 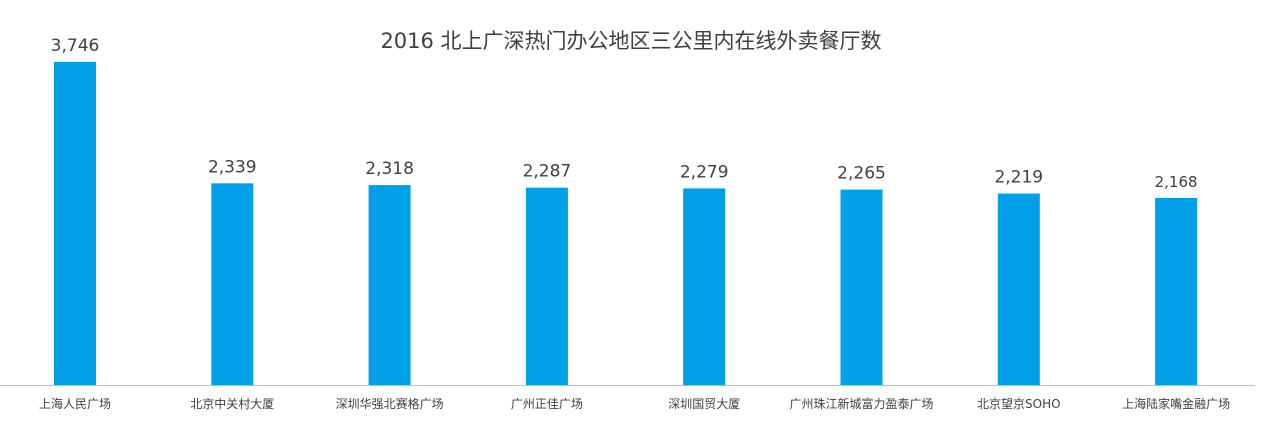 What do you see at coordinates (630, 41) in the screenshot?
I see `chart-title: 2016 北上广深热门办公地区三公里内在线外卖餐厅数` at bounding box center [630, 41].